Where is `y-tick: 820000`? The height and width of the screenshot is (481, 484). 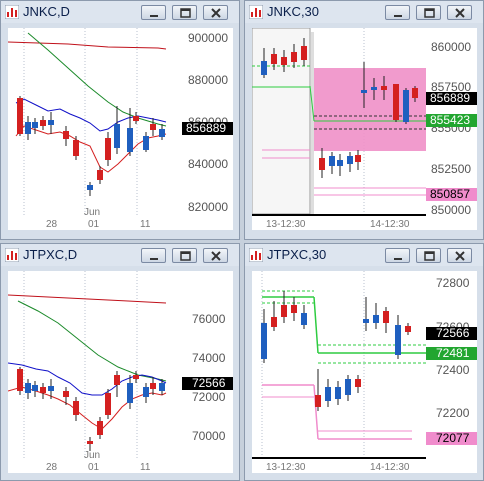 y-tick: 820000 is located at coordinates (208, 207).